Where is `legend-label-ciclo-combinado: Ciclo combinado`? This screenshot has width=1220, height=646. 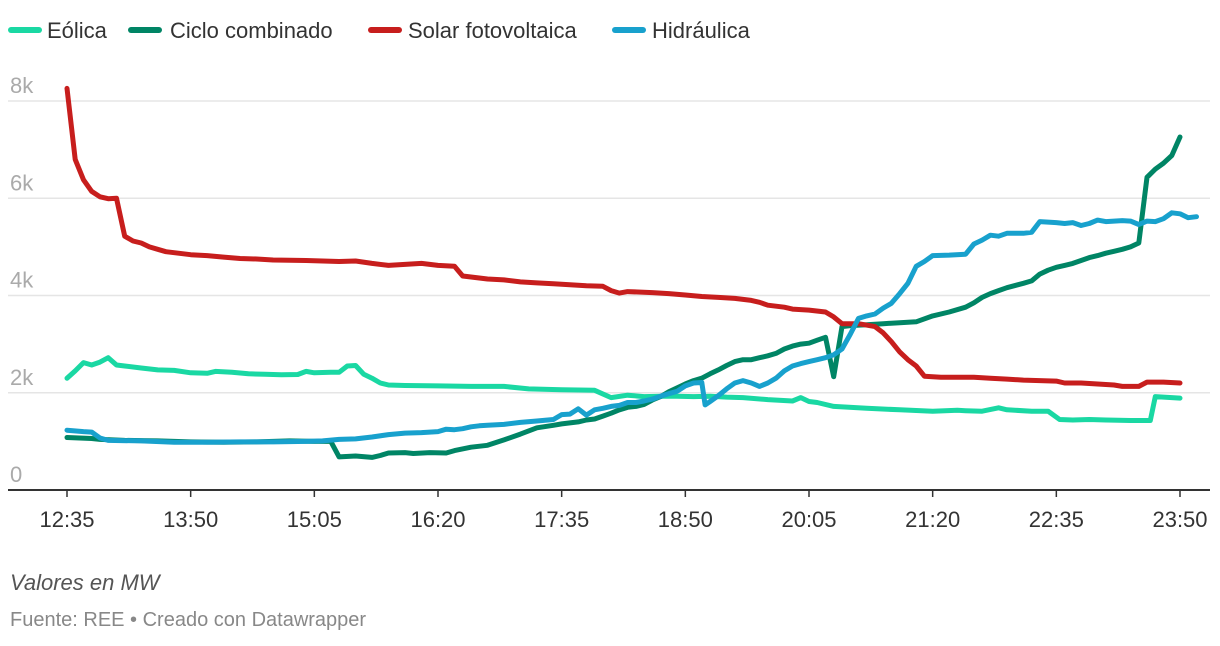
legend-label-ciclo-combinado: Ciclo combinado is located at coordinates (251, 30).